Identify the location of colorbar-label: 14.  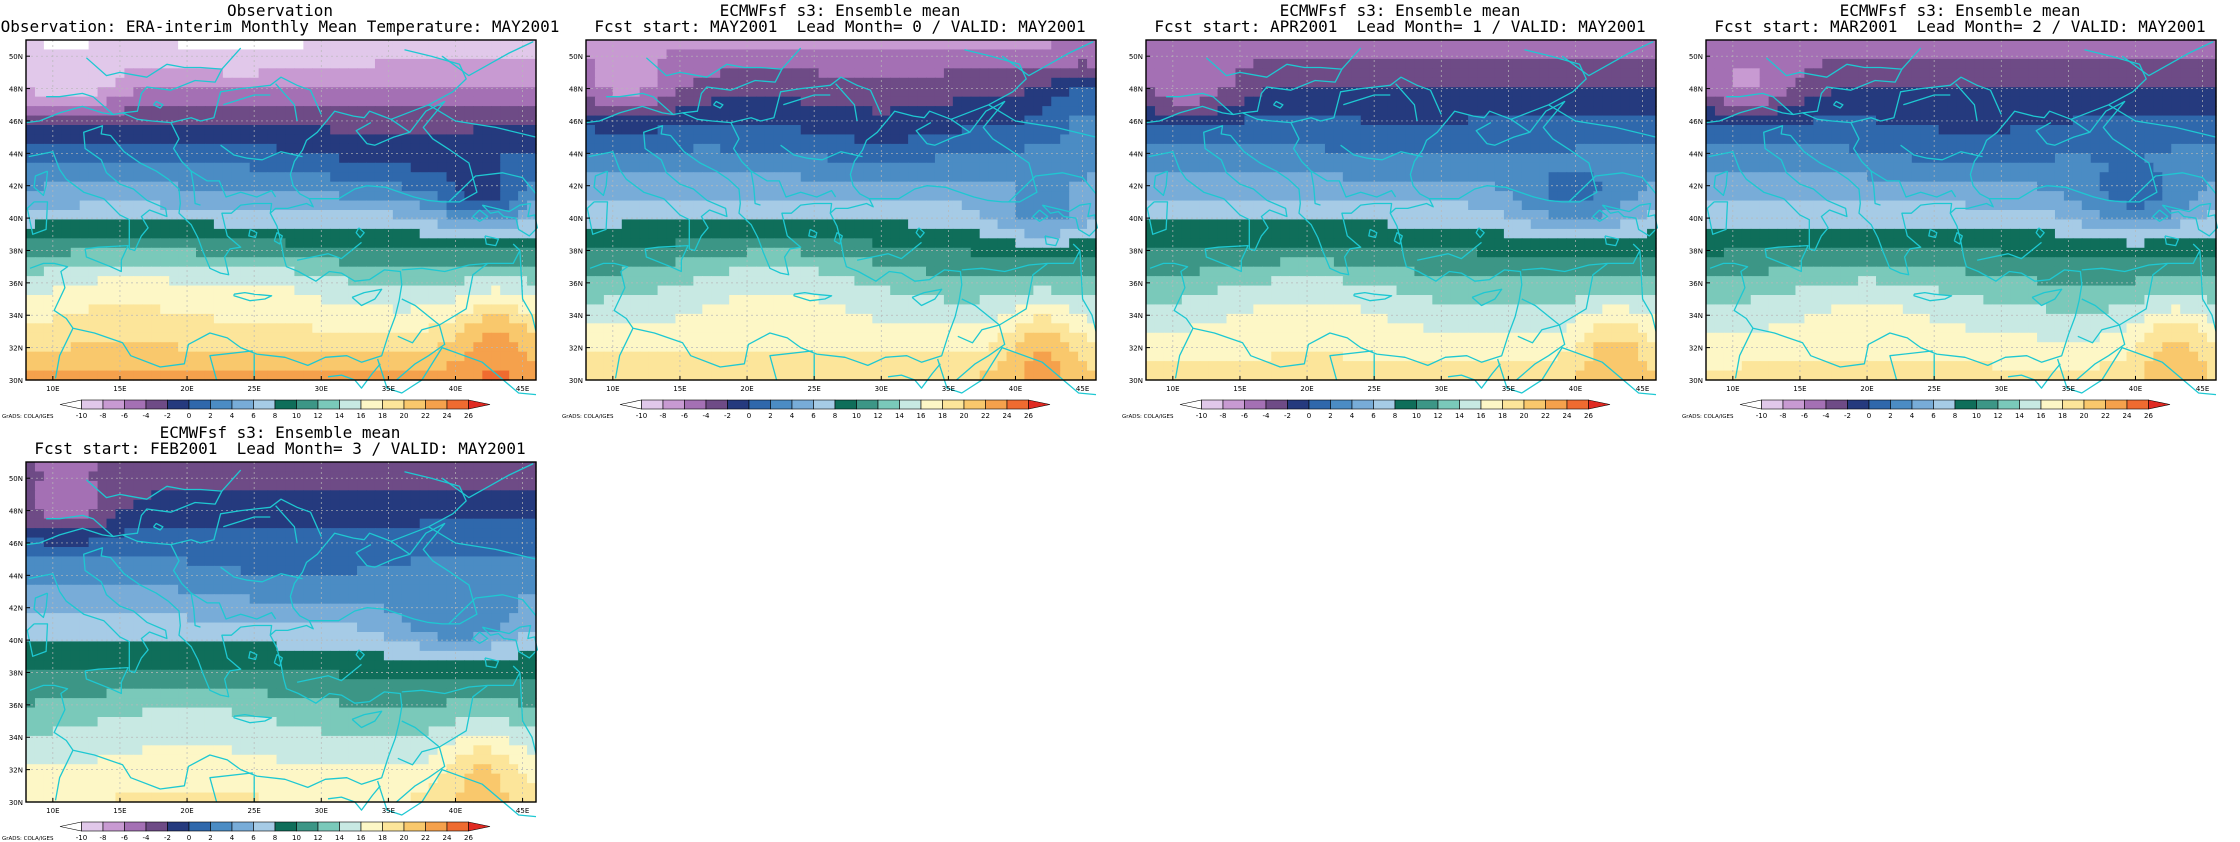
(339, 838).